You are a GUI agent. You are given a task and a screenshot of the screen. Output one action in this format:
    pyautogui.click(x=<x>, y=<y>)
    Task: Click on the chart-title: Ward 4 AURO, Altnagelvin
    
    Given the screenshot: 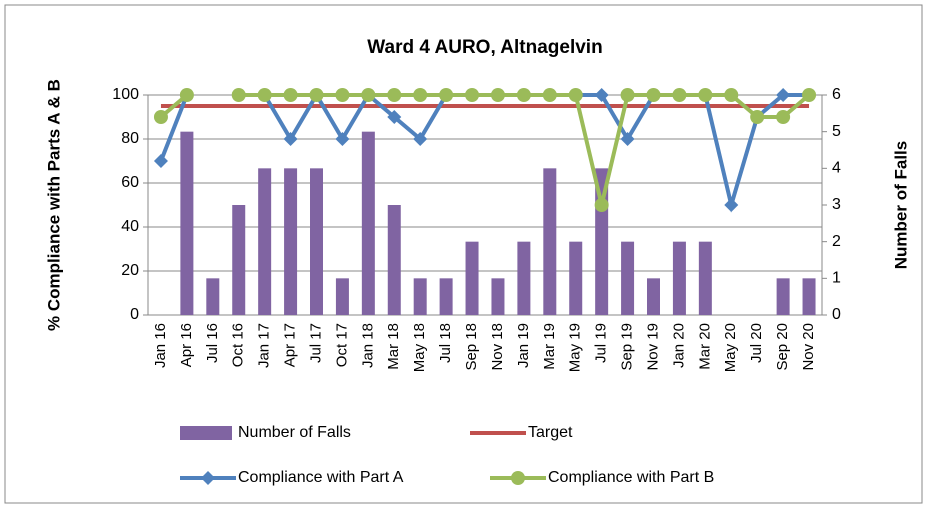 What is the action you would take?
    pyautogui.click(x=484, y=47)
    